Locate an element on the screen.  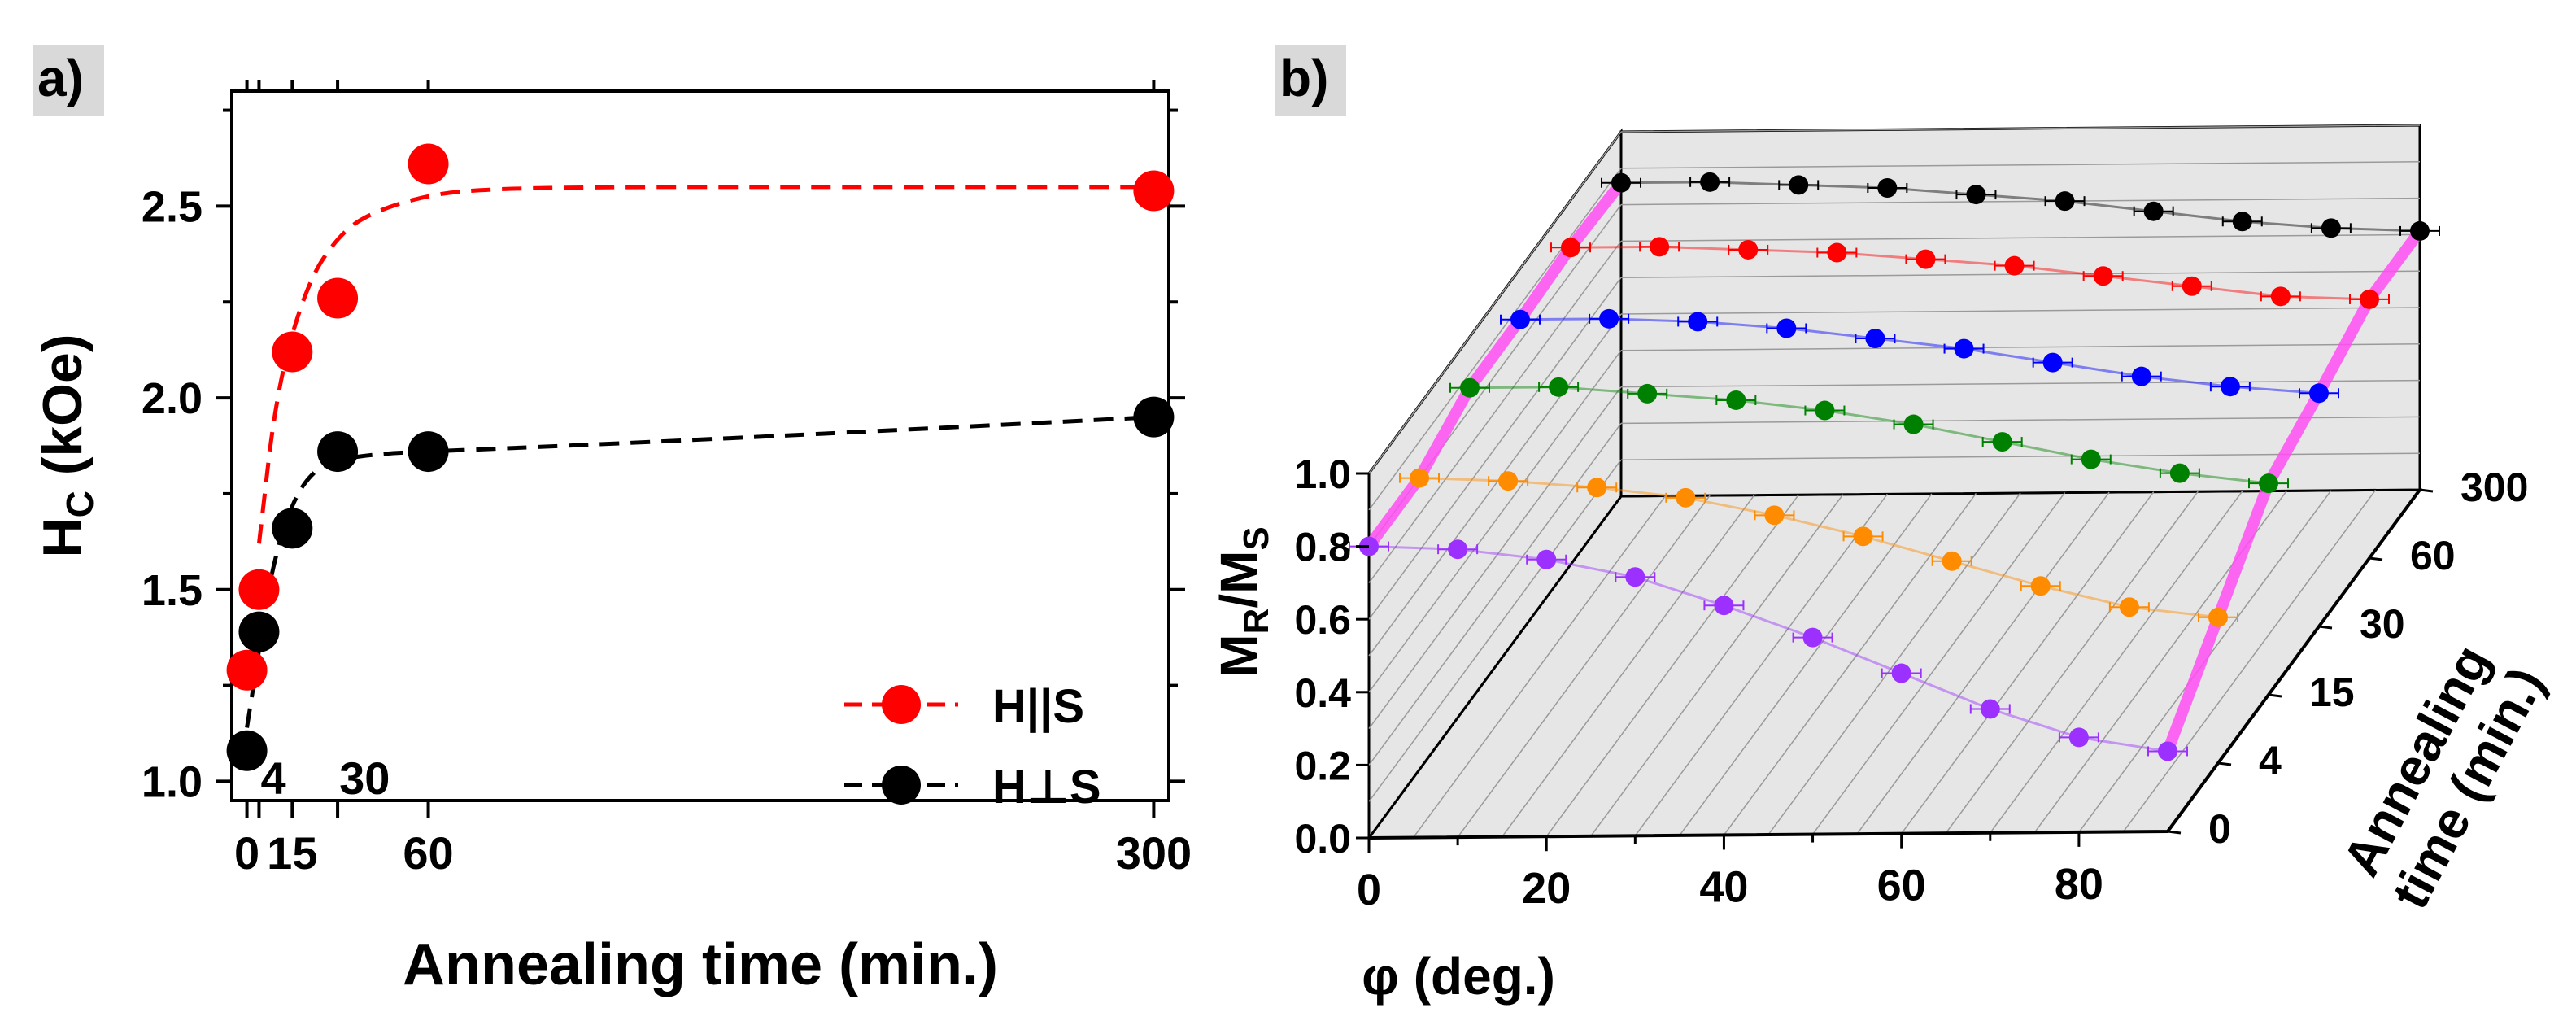
phi-tick-label: 0 is located at coordinates (1369, 890).